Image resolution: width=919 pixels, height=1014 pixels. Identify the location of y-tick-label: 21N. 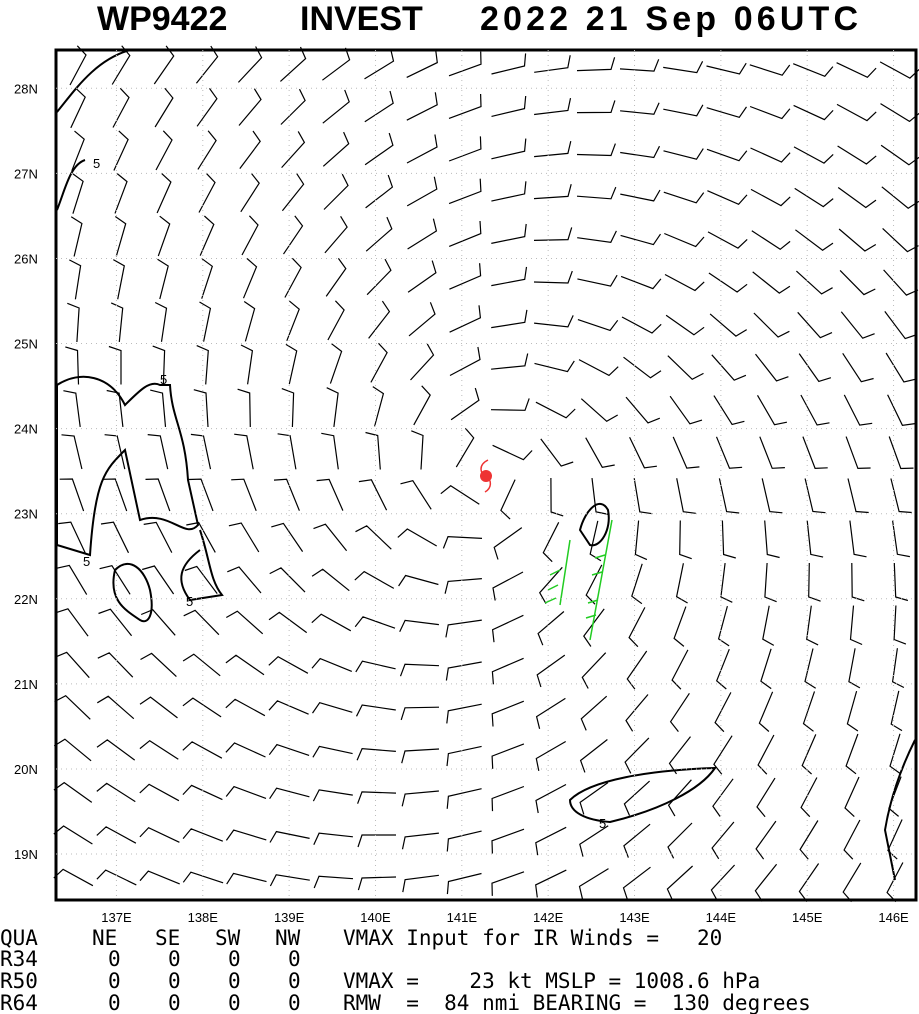
(26, 684).